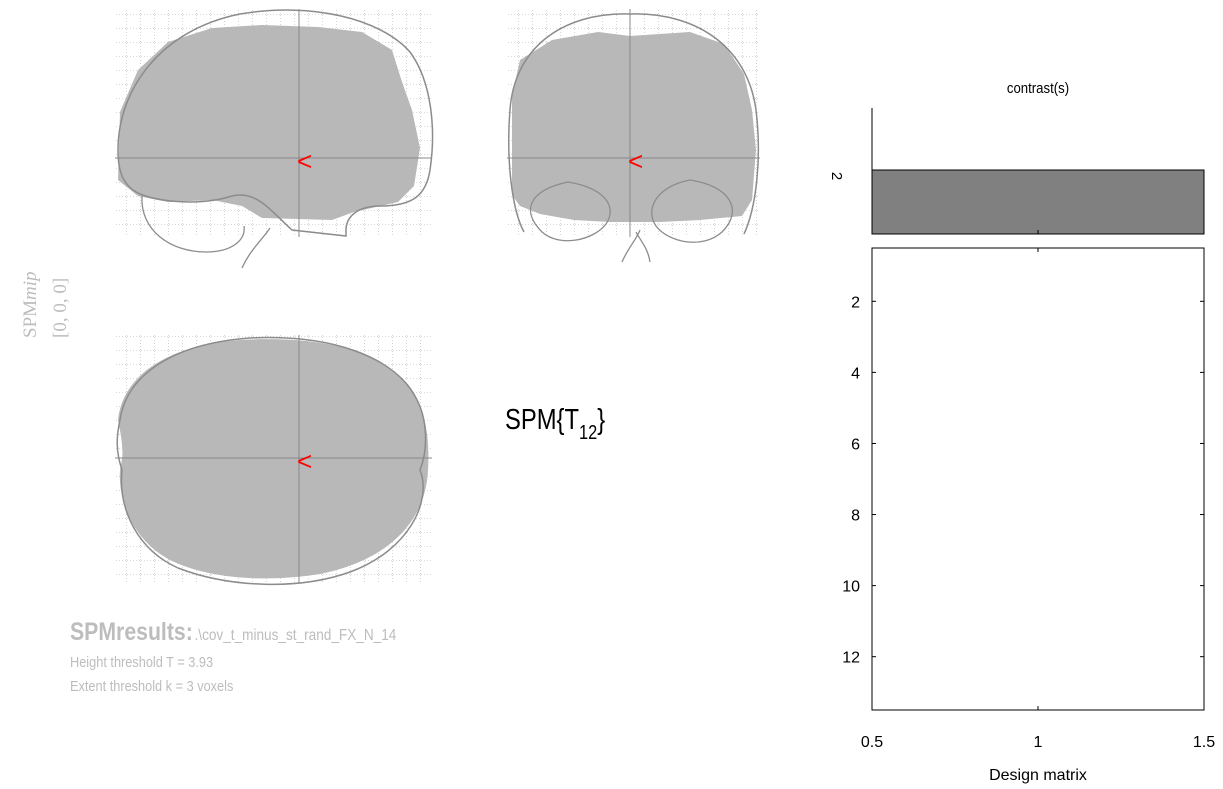 Image resolution: width=1223 pixels, height=789 pixels. Describe the element at coordinates (635, 161) in the screenshot. I see `cursor-marker-coronal: <` at that location.